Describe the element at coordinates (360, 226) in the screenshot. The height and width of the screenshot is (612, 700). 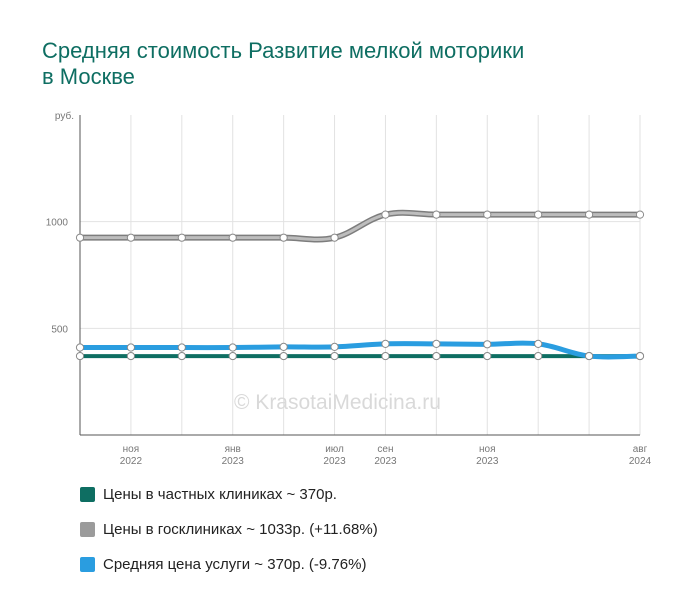
I see `series-line-public` at that location.